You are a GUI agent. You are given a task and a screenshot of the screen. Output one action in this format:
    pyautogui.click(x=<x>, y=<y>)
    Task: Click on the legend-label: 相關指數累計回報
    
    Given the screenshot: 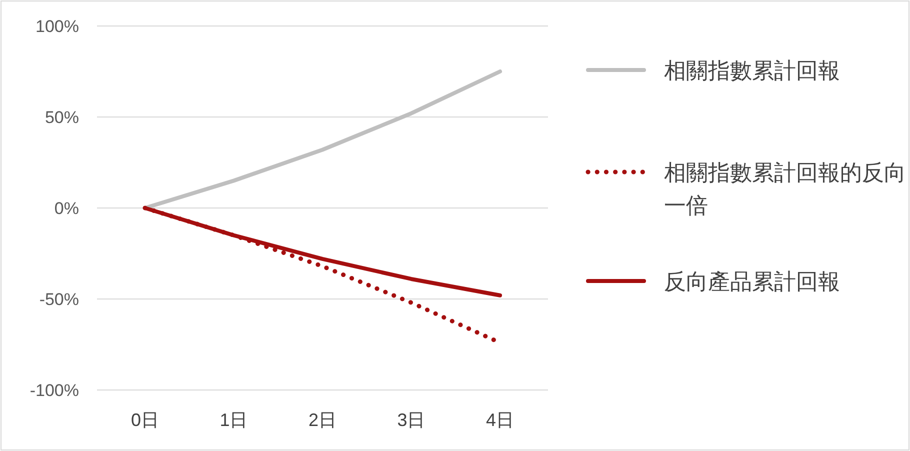 What is the action you would take?
    pyautogui.click(x=752, y=70)
    